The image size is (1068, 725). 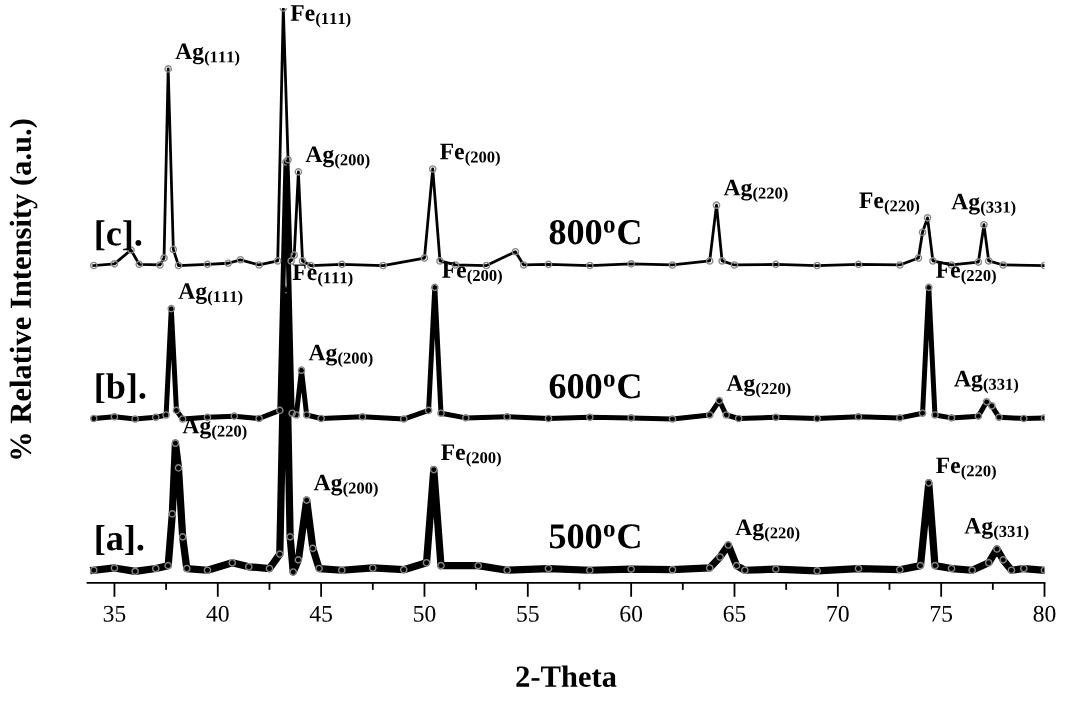 I want to click on y-axis-title: % Relative Intensity (a.u.), so click(x=23, y=289).